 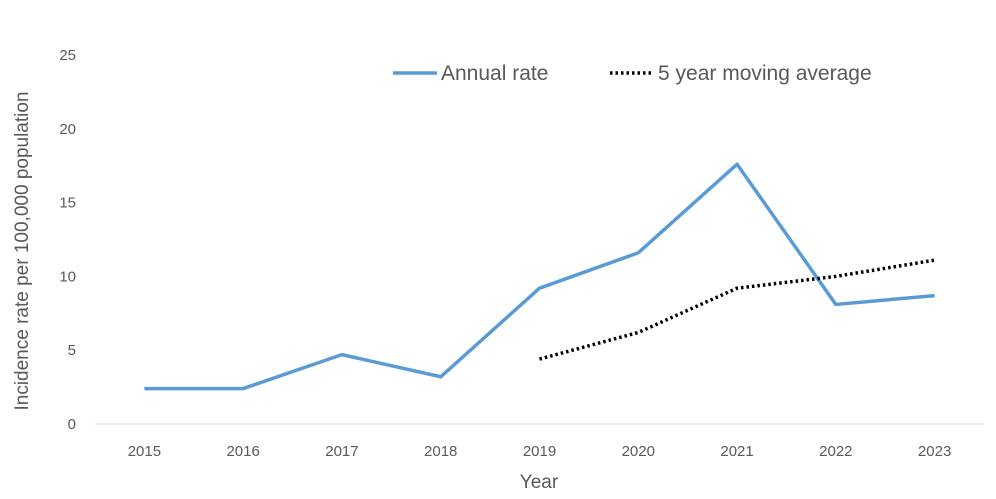 What do you see at coordinates (765, 73) in the screenshot?
I see `legend-label-moving-average: 5 year moving average` at bounding box center [765, 73].